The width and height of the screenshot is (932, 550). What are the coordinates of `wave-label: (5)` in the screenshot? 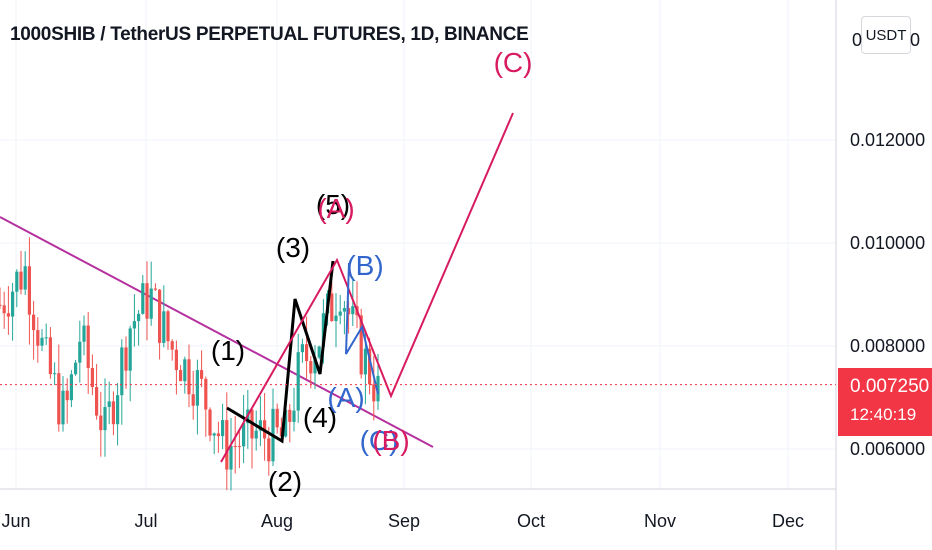 It's located at (333, 204).